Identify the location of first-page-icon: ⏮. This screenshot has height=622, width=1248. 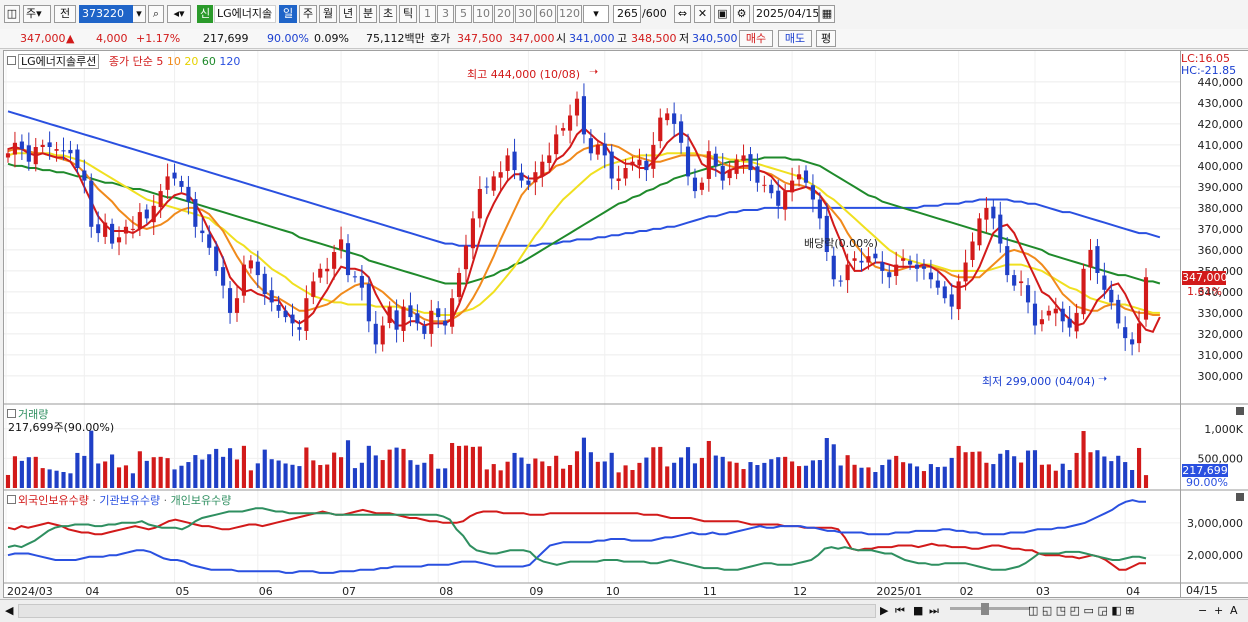
(900, 610).